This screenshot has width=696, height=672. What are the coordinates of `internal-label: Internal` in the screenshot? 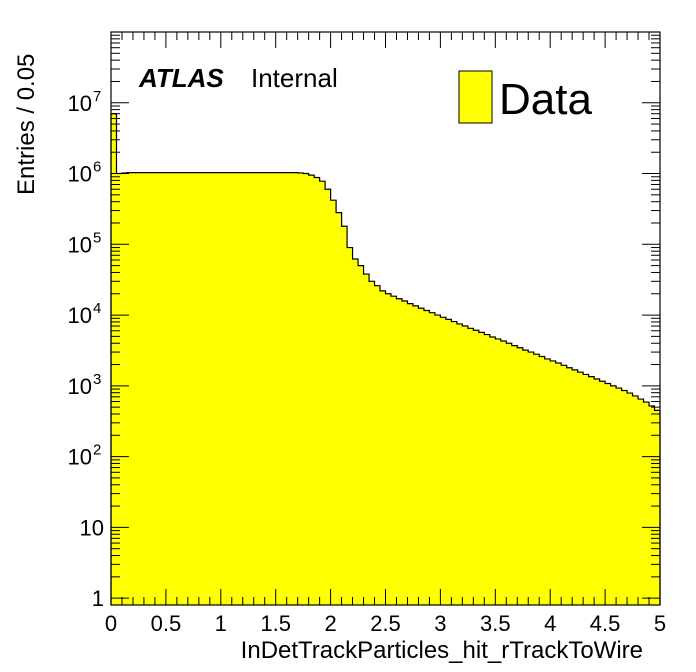 It's located at (294, 78).